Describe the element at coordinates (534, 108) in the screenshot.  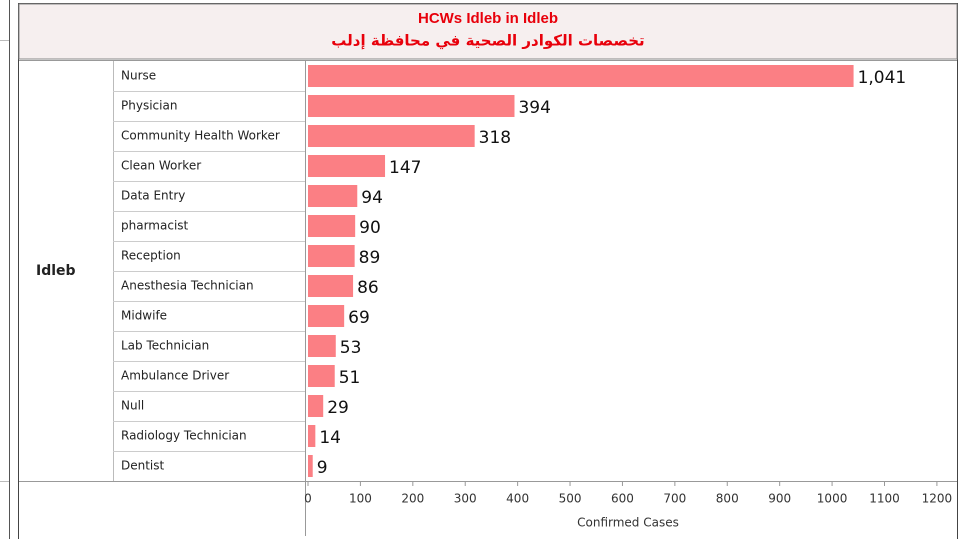
I see `value-label: 394` at that location.